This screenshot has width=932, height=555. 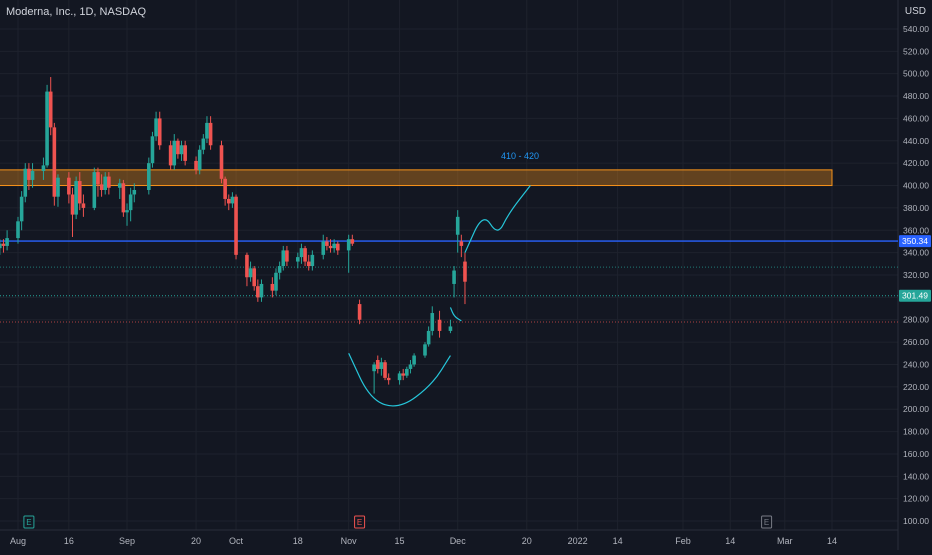 What do you see at coordinates (916, 51) in the screenshot?
I see `y-tick-label: 520.00` at bounding box center [916, 51].